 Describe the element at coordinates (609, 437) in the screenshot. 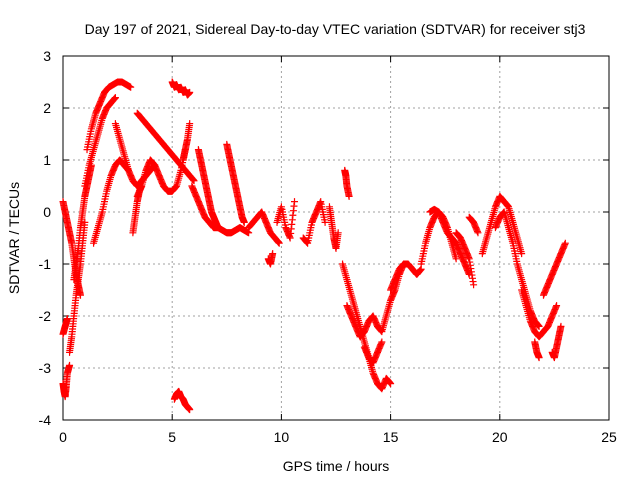

I see `x-tick-label: 25` at that location.